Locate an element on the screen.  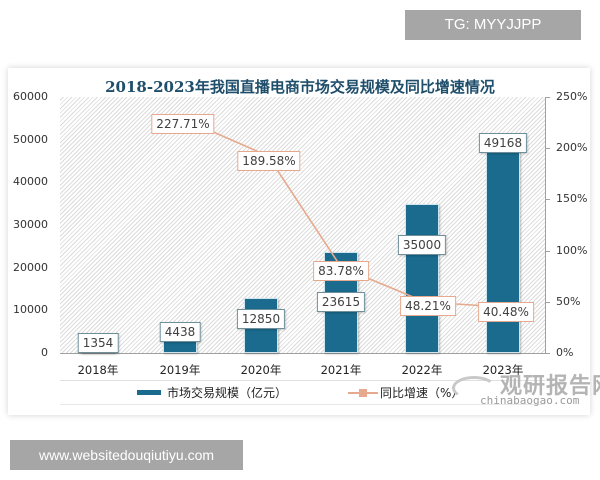
y-left-tick: 60000 is located at coordinates (30, 96).